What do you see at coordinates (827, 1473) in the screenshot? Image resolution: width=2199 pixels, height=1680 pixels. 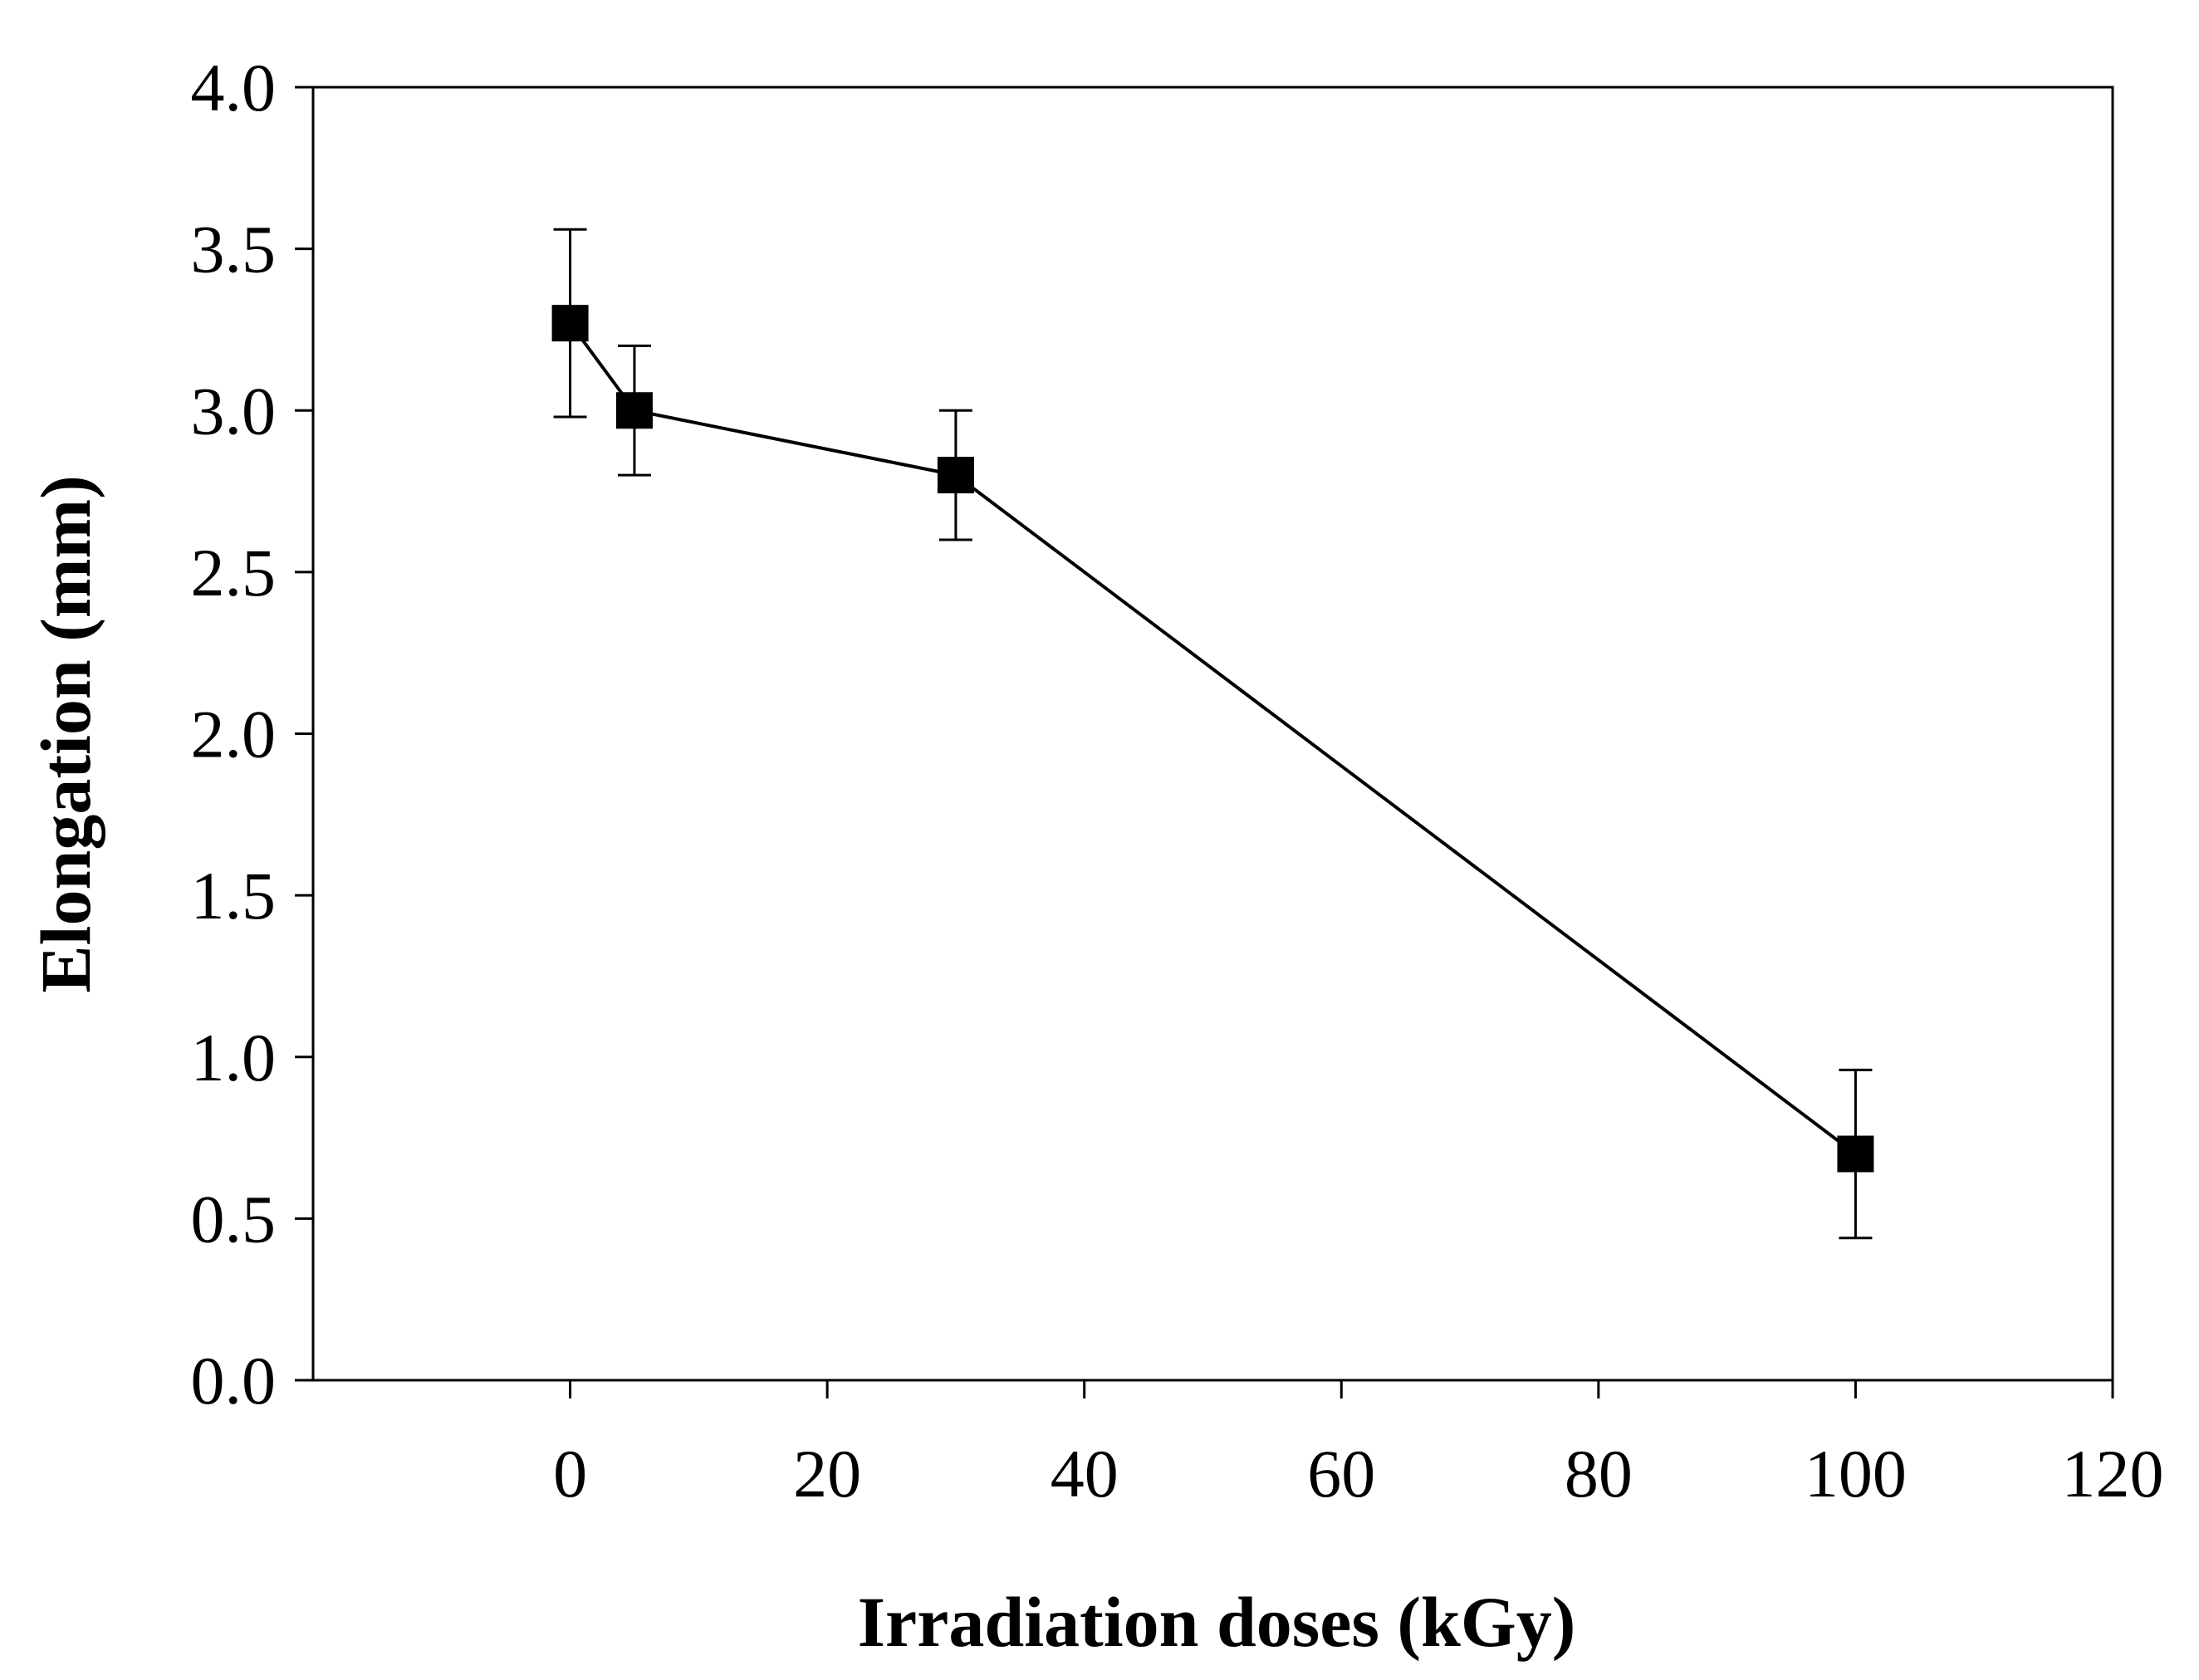 I see `x-tick-label: 20` at bounding box center [827, 1473].